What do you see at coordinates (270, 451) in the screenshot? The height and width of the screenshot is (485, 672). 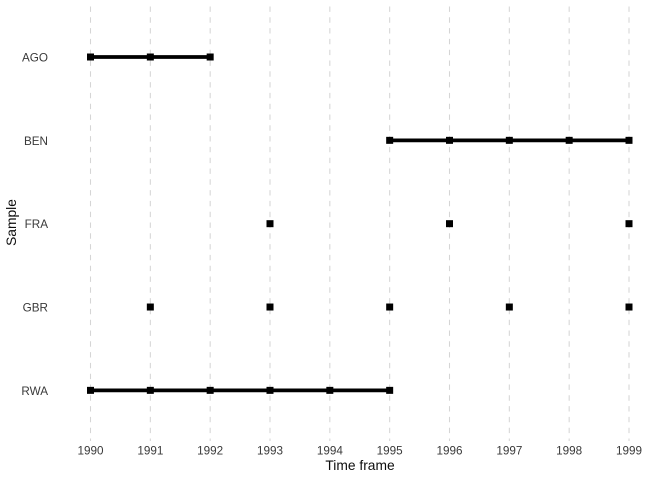 I see `svg-text: 1993` at bounding box center [270, 451].